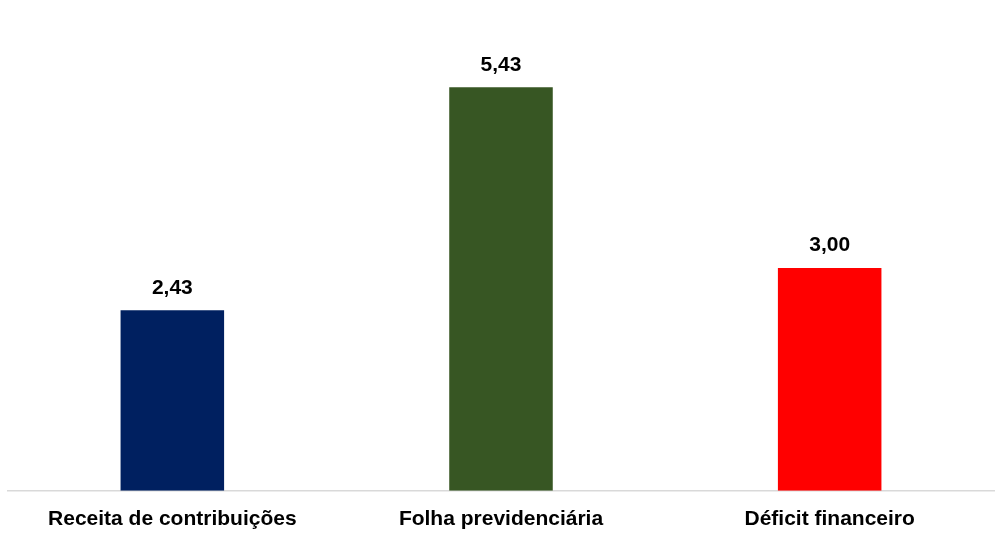 This screenshot has height=550, width=1002. I want to click on x-tick-label: Receita de contribuições, so click(172, 518).